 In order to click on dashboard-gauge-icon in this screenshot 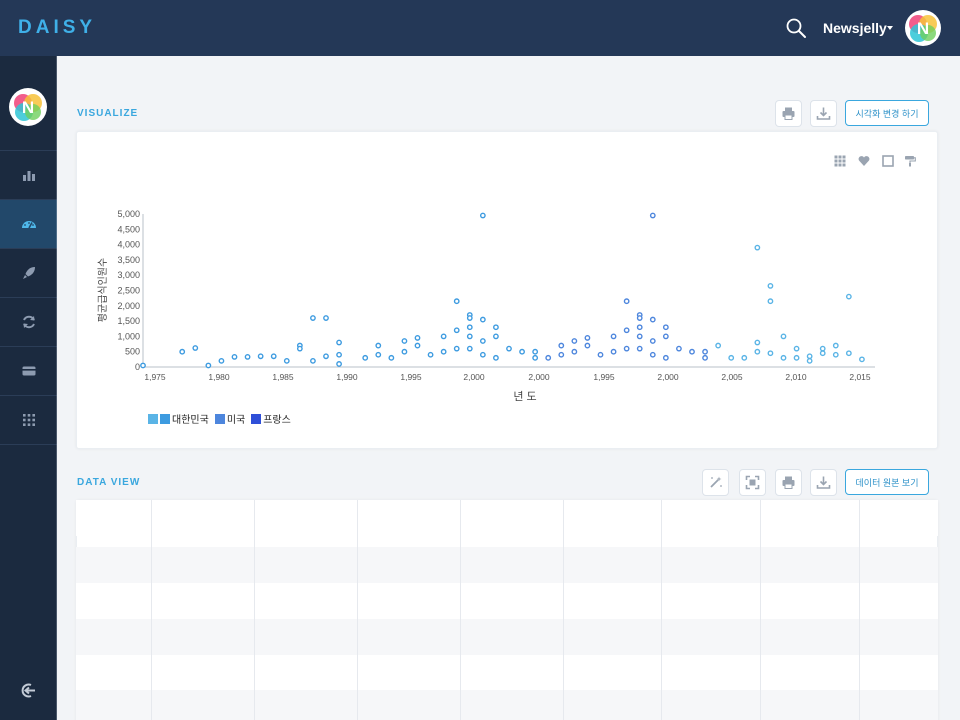, I will do `click(28, 225)`.